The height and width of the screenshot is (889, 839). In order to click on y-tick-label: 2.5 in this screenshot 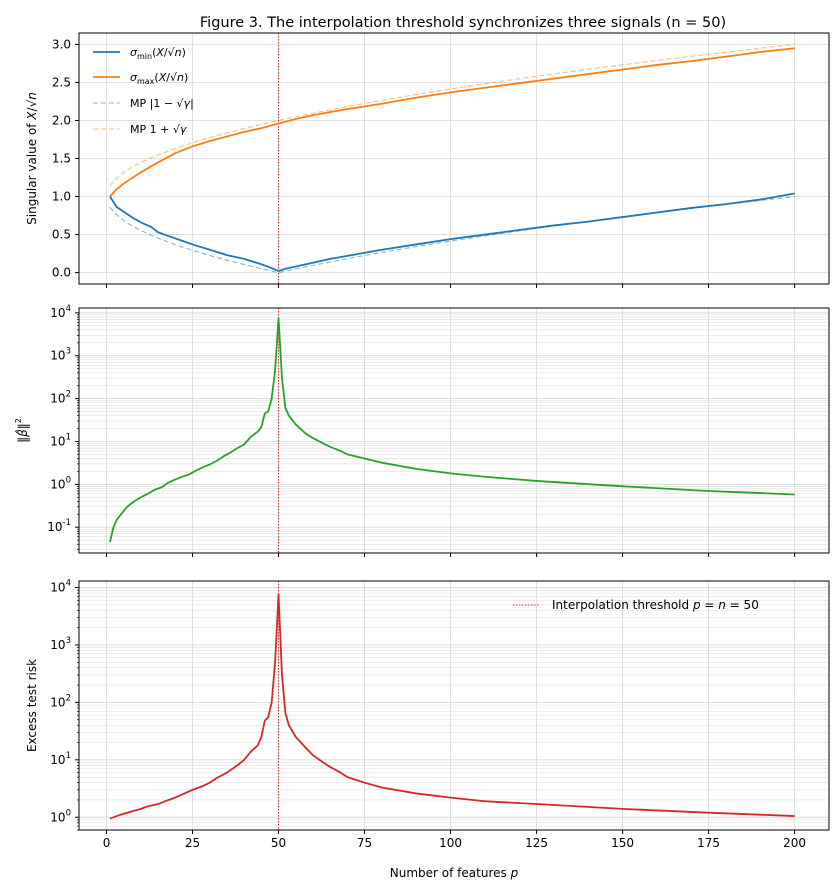, I will do `click(61, 82)`.